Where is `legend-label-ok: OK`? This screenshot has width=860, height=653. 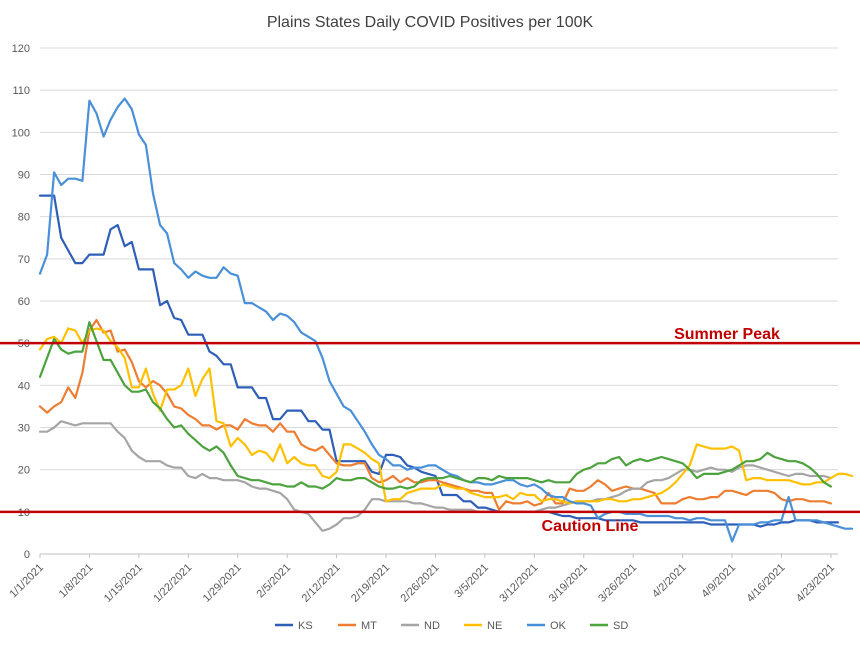 legend-label-ok: OK is located at coordinates (558, 626).